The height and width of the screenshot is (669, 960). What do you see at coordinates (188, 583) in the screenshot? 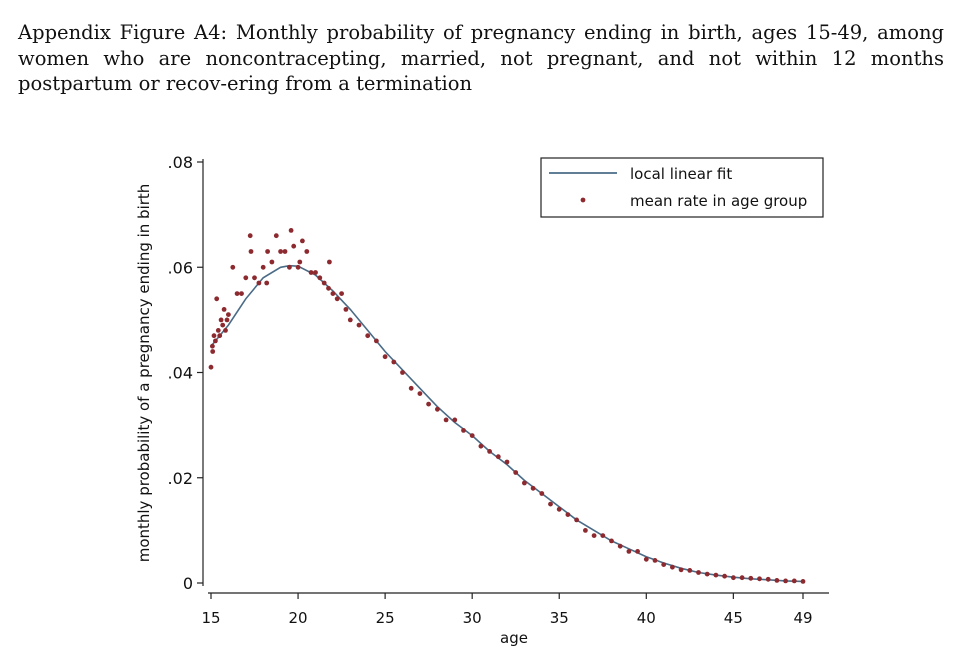
I see `y-tick-label: 0` at bounding box center [188, 583].